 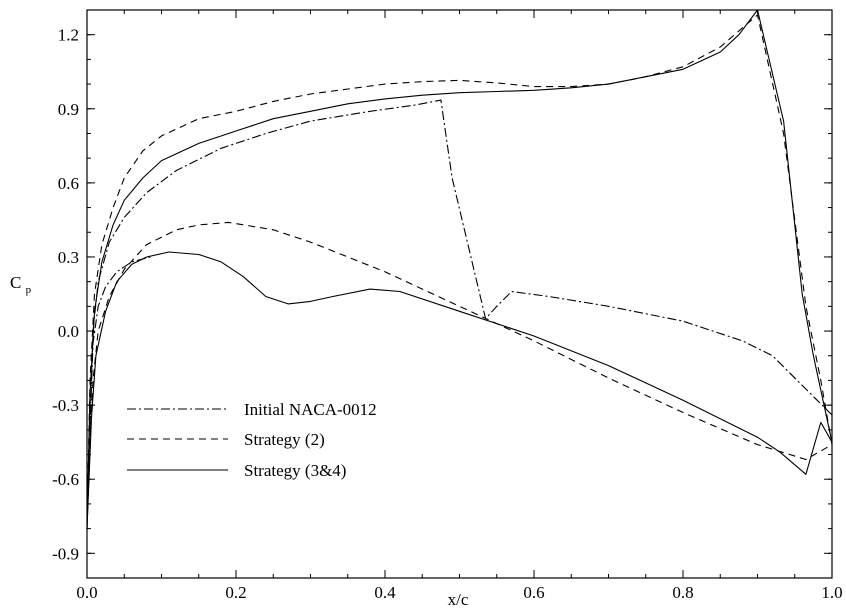 What do you see at coordinates (68, 331) in the screenshot?
I see `y-tick-label: 0.0` at bounding box center [68, 331].